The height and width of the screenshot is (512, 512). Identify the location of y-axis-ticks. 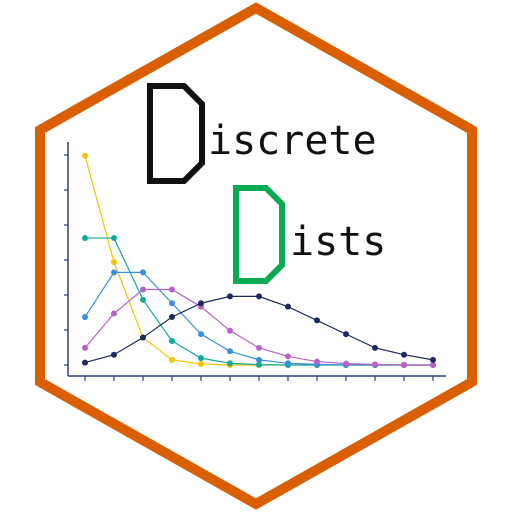
(66, 260).